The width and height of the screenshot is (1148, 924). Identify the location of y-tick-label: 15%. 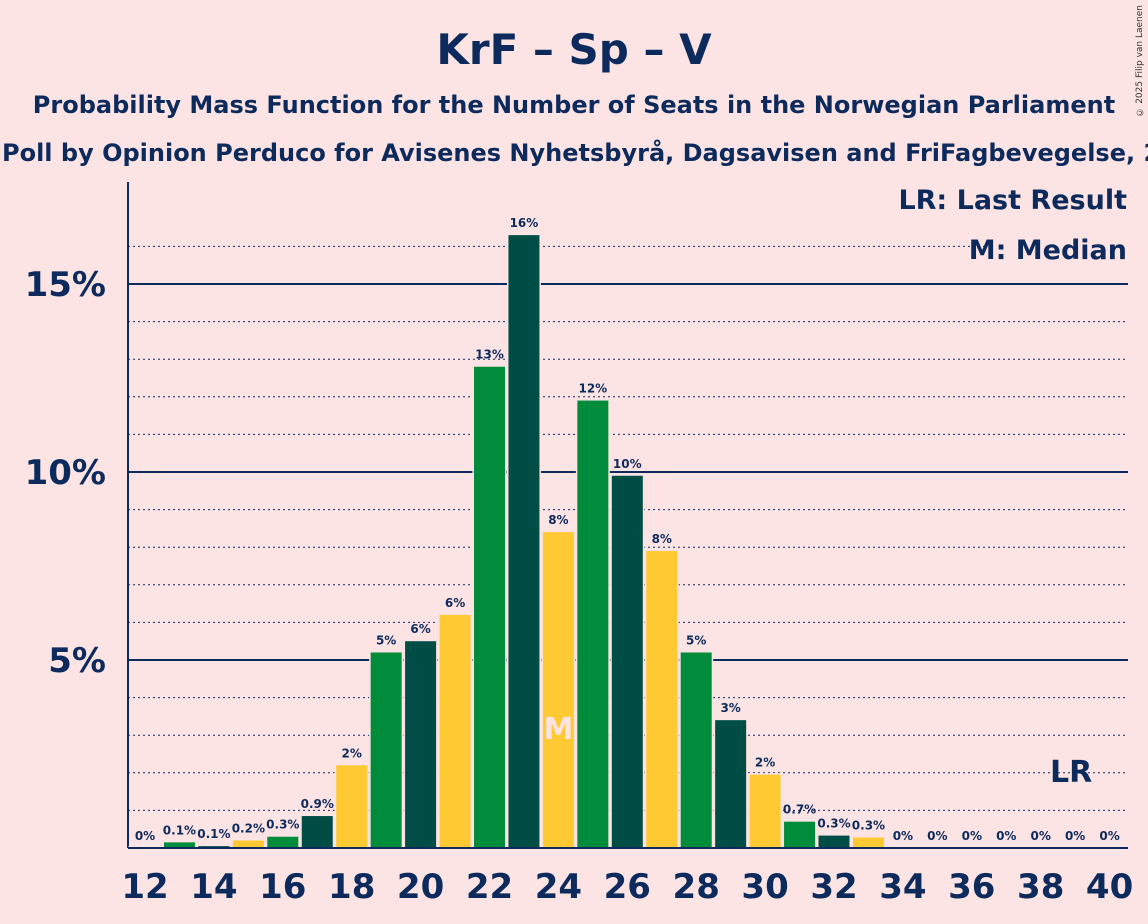
(65, 285).